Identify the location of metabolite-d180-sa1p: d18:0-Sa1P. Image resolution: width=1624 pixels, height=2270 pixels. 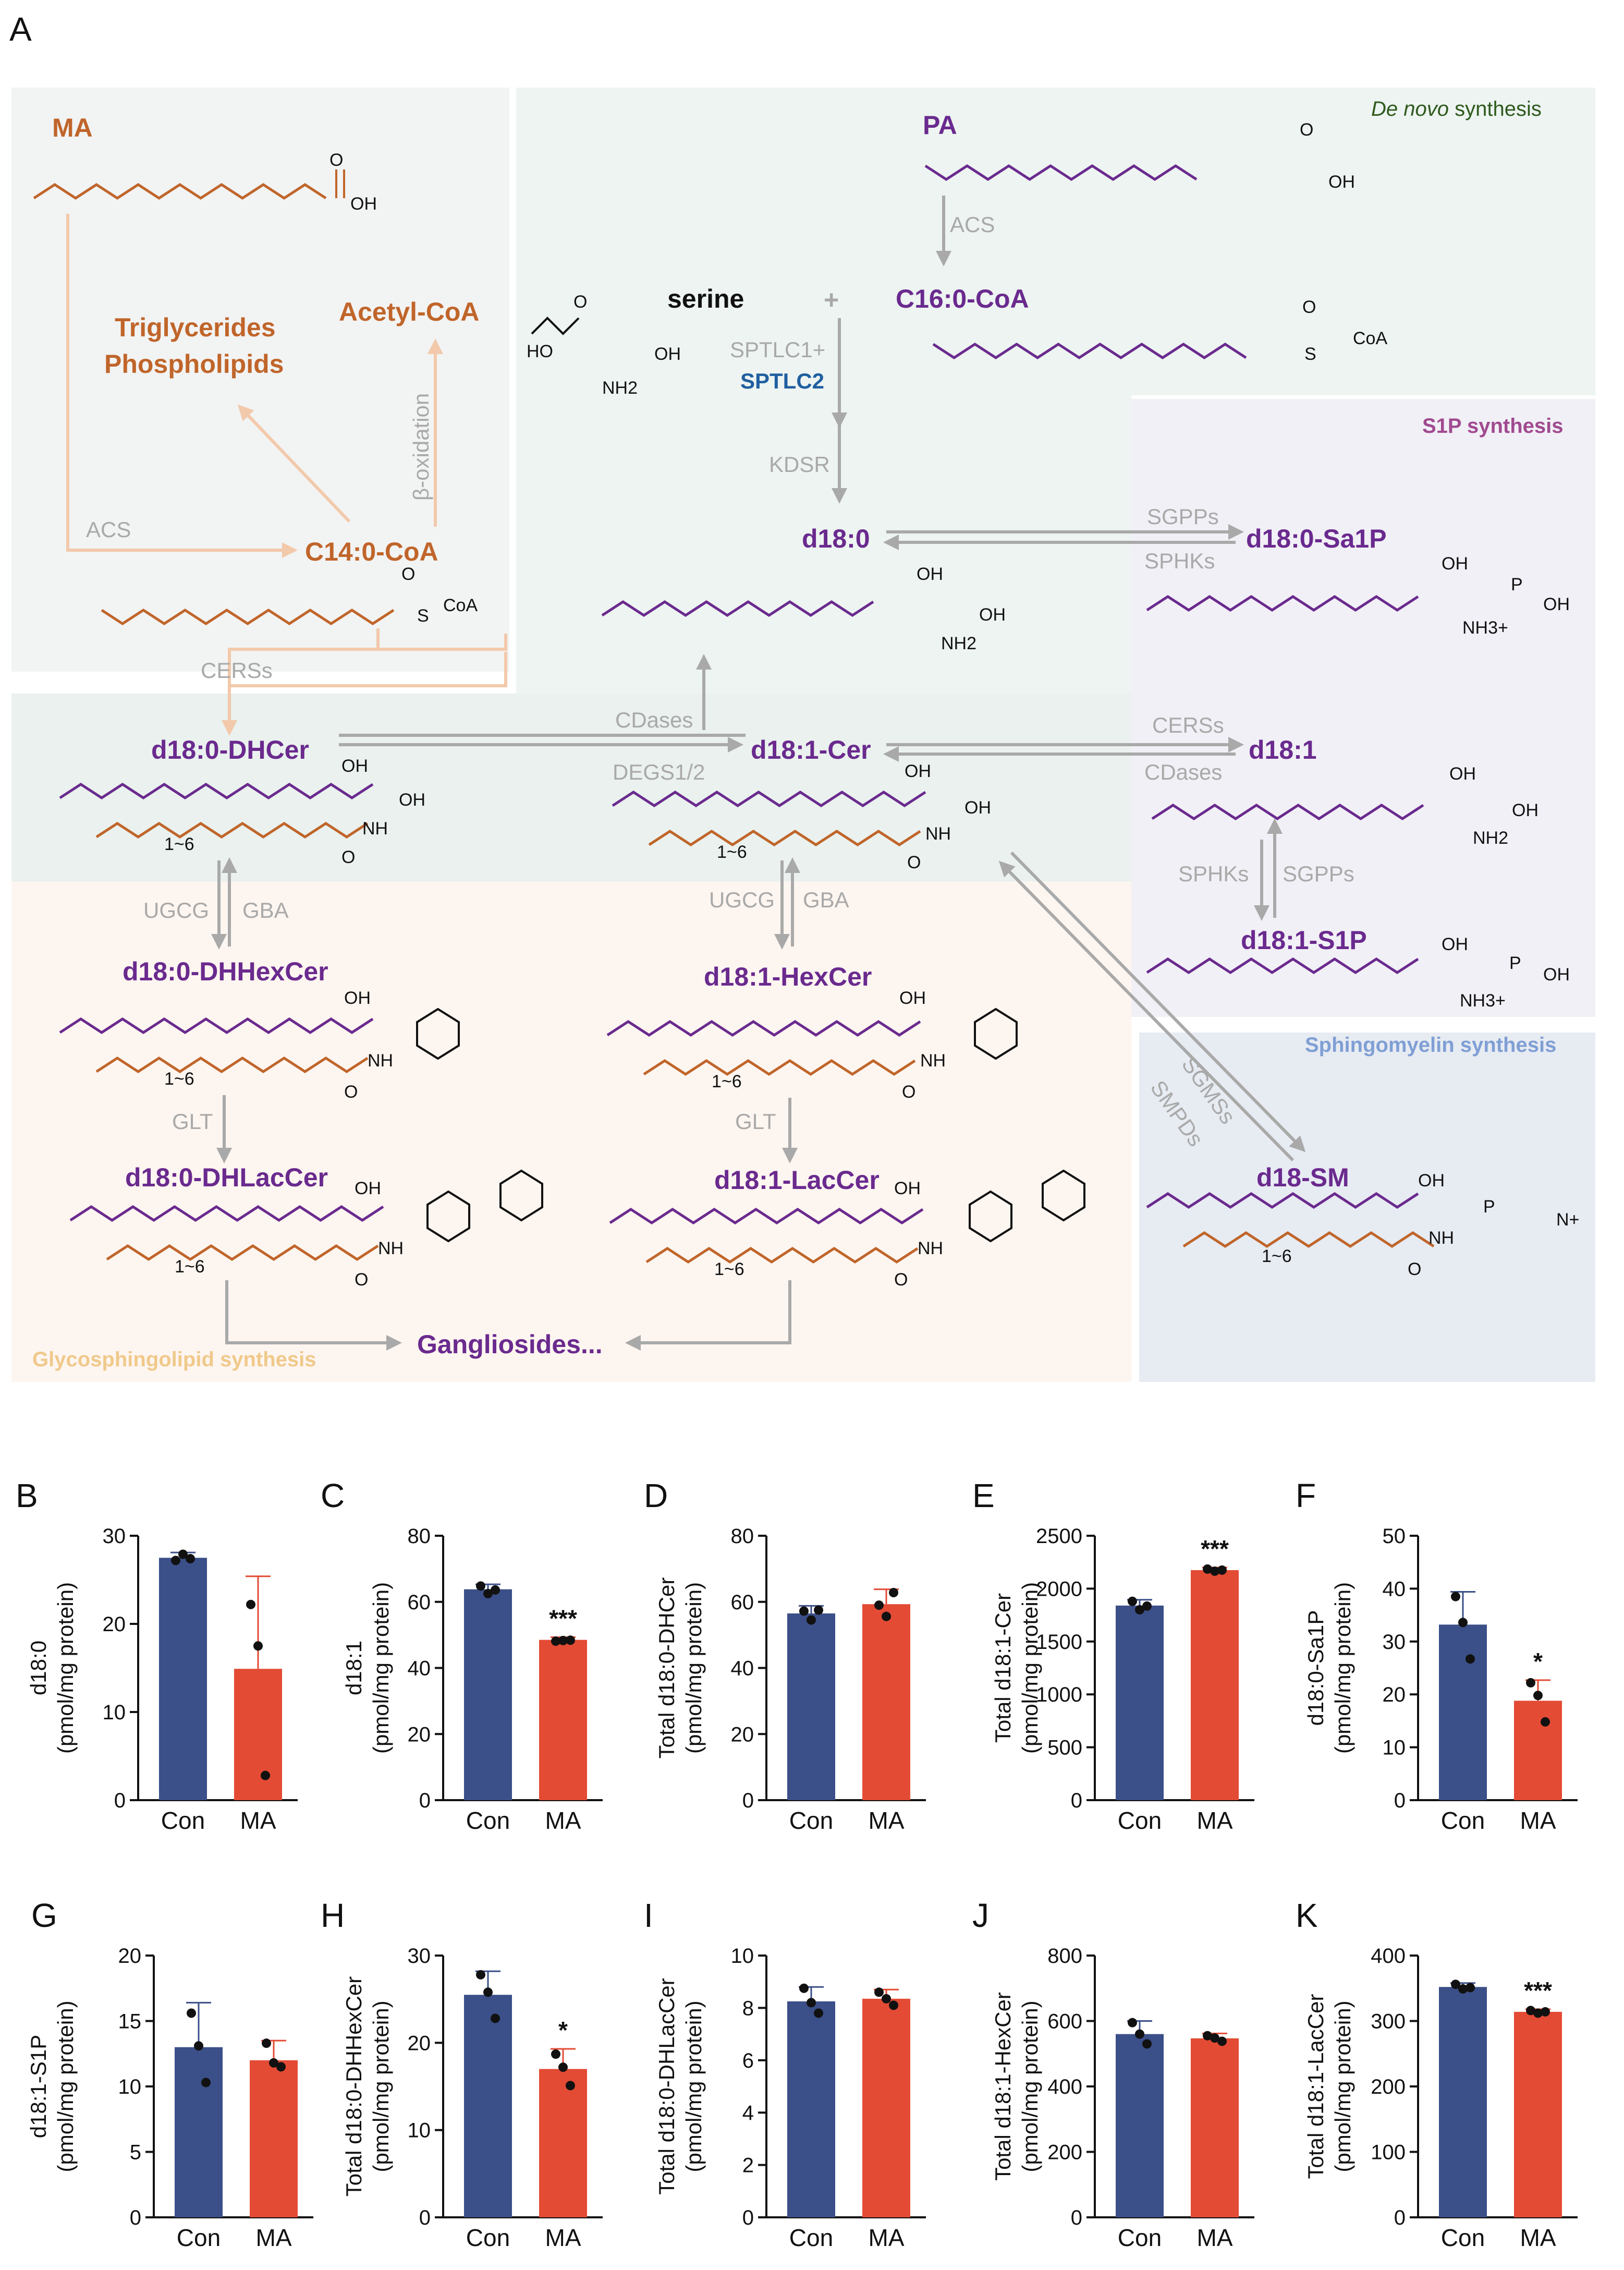
(1316, 538).